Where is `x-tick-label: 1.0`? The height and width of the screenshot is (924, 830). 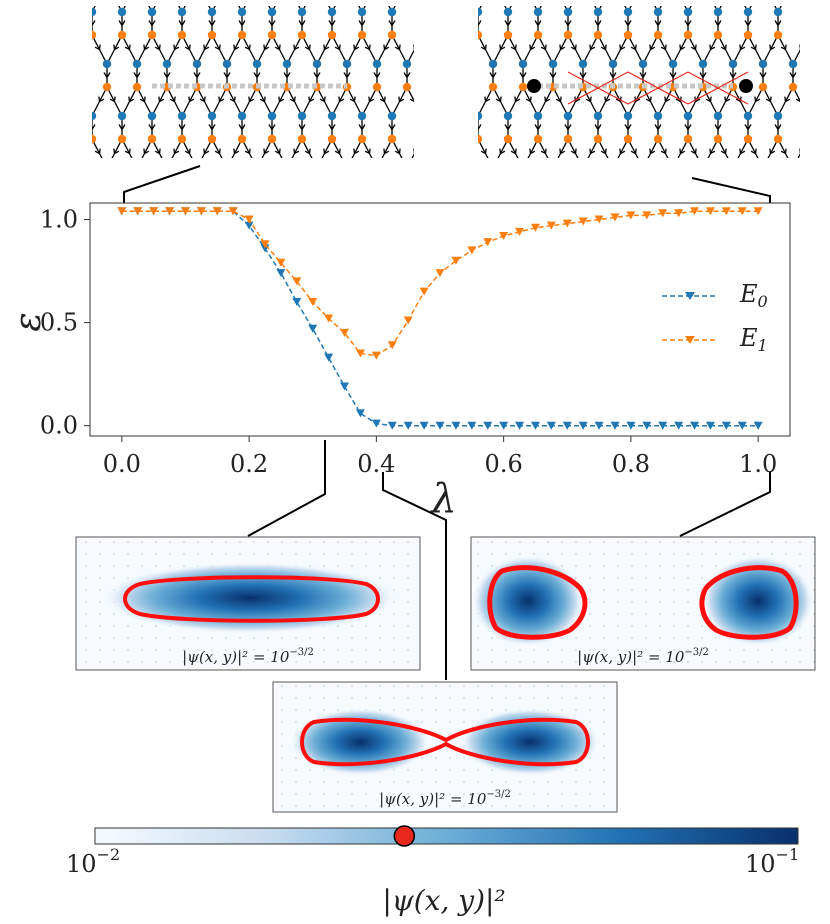 x-tick-label: 1.0 is located at coordinates (758, 464).